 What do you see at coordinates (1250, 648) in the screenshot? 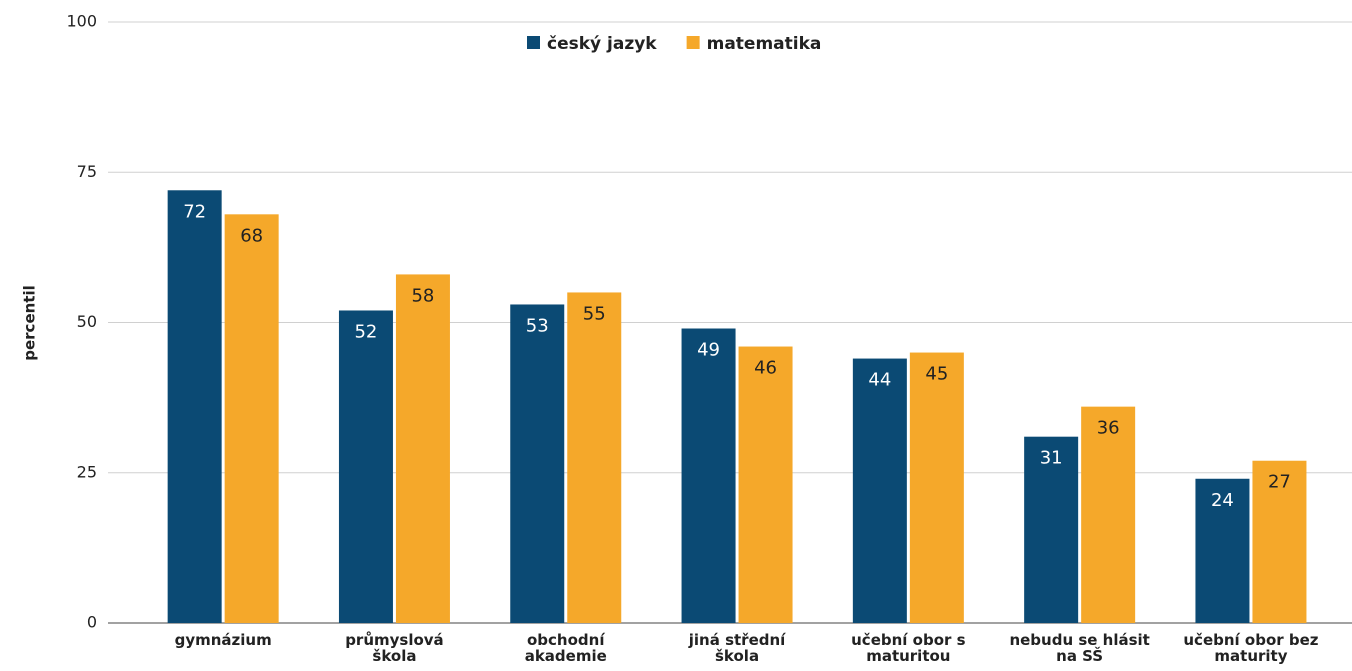
I see `x-tick-label: učební obor bez maturity` at bounding box center [1250, 648].